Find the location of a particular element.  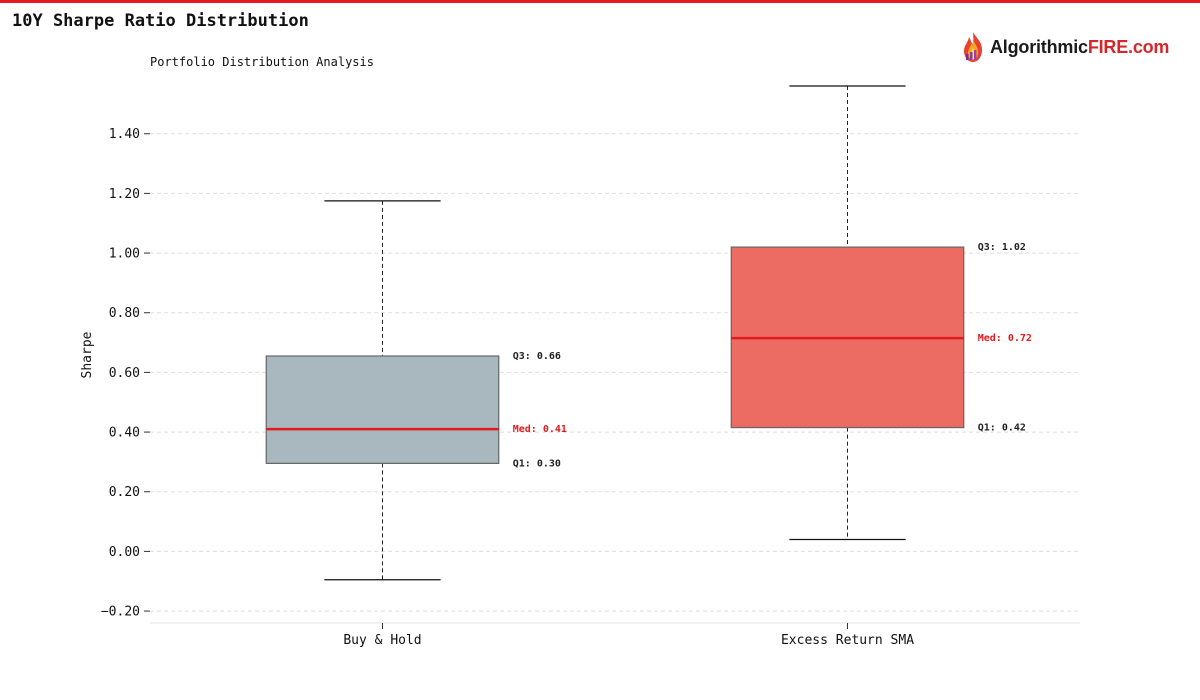

accent-top-bar is located at coordinates (600, 1).